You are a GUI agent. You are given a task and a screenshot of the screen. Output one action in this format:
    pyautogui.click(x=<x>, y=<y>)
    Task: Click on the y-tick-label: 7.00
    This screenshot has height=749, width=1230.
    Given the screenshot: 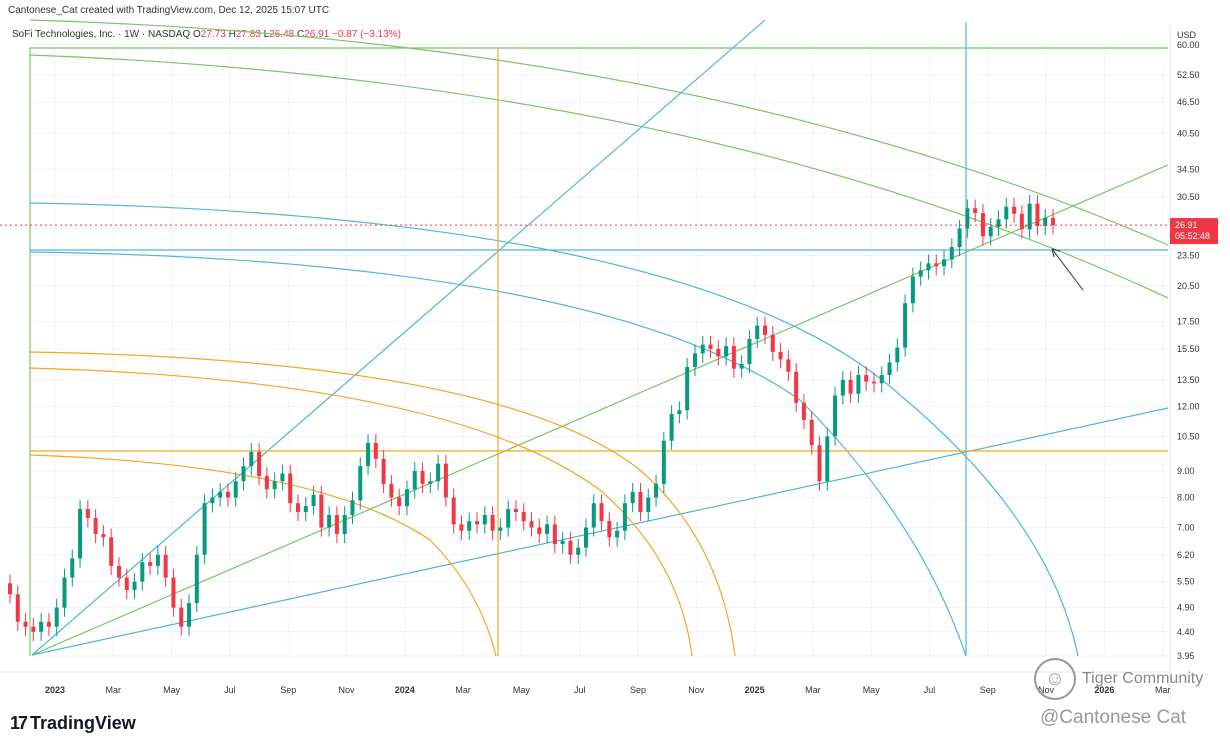 What is the action you would take?
    pyautogui.click(x=1186, y=527)
    